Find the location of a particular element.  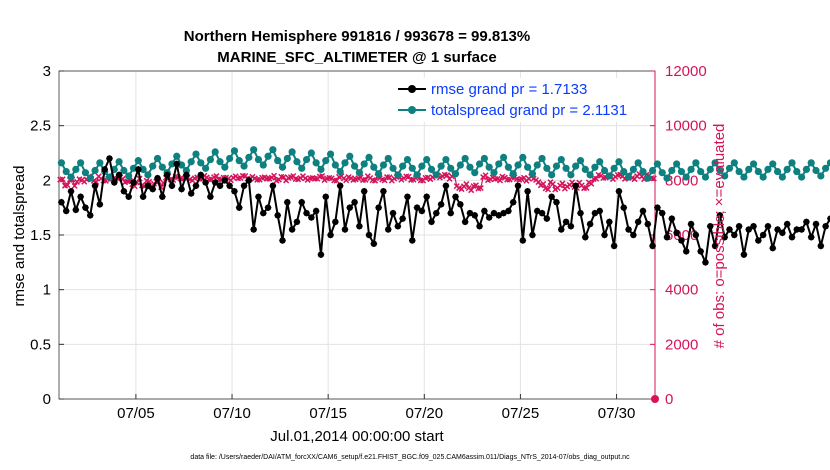

legend-box is located at coordinates (520, 100).